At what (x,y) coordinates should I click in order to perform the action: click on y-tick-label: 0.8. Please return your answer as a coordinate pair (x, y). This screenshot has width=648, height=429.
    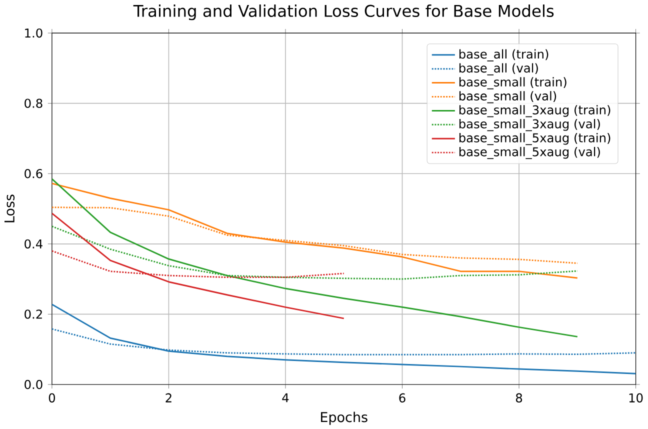
    Looking at the image, I should click on (33, 103).